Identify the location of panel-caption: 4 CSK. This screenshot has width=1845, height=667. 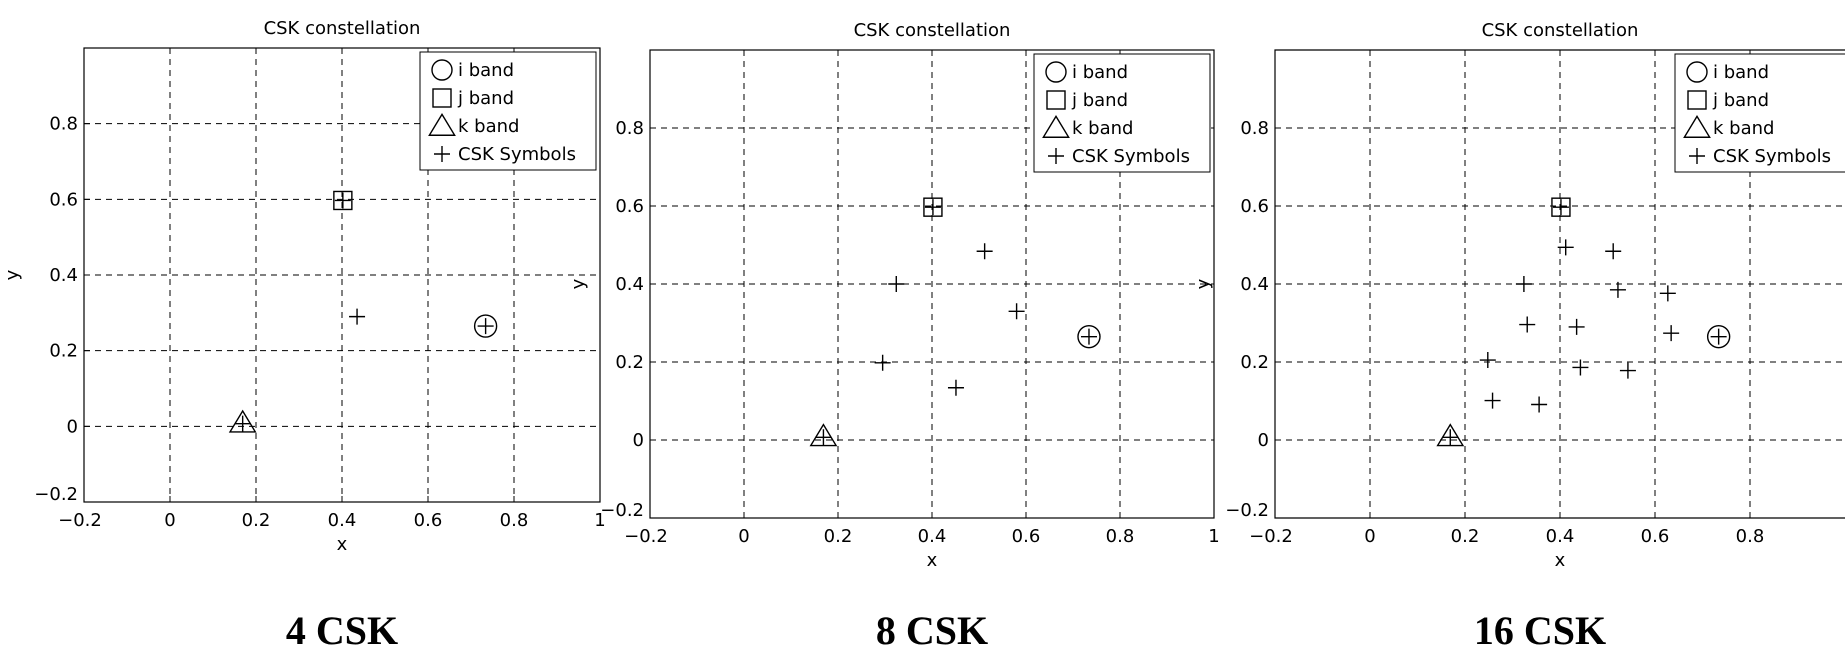
(342, 630).